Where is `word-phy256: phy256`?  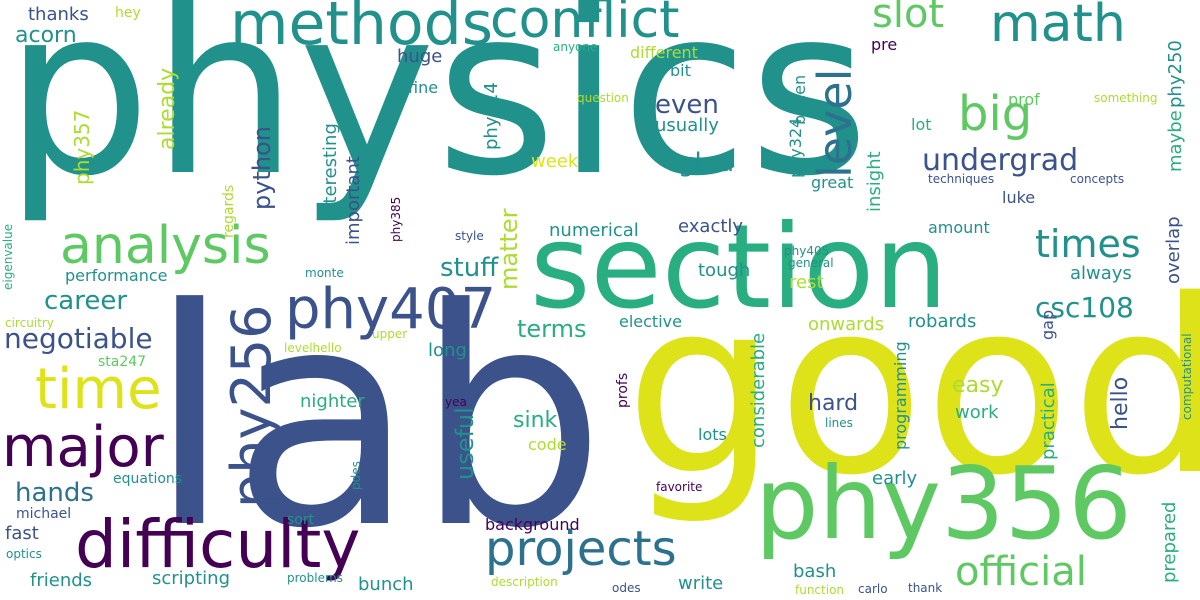
word-phy256: phy256 is located at coordinates (251, 406).